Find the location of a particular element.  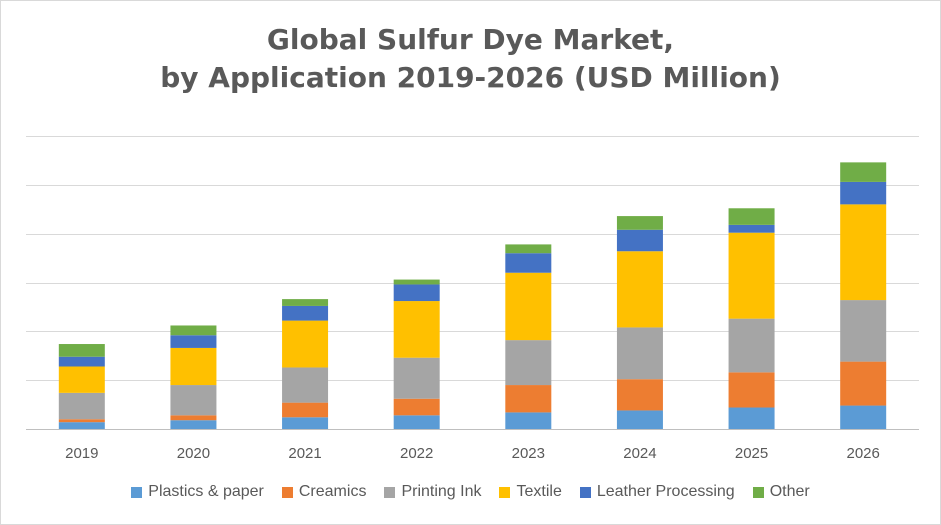

bar-segment-printing-ink-2022 is located at coordinates (416, 378).